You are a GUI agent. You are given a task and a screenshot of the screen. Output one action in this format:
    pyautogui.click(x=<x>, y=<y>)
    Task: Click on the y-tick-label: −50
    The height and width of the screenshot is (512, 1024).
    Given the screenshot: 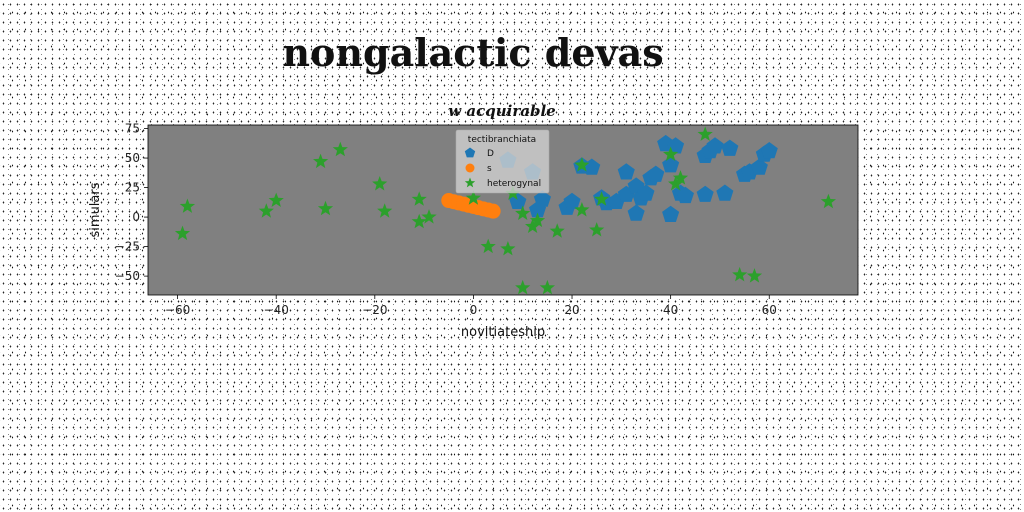 What is the action you would take?
    pyautogui.click(x=127, y=276)
    